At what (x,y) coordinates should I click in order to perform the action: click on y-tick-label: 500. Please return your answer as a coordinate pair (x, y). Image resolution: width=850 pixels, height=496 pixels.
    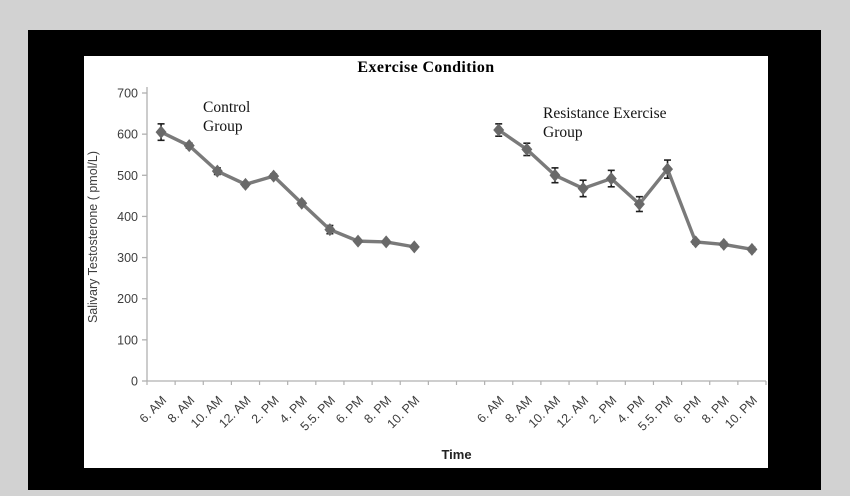
    Looking at the image, I should click on (127, 176).